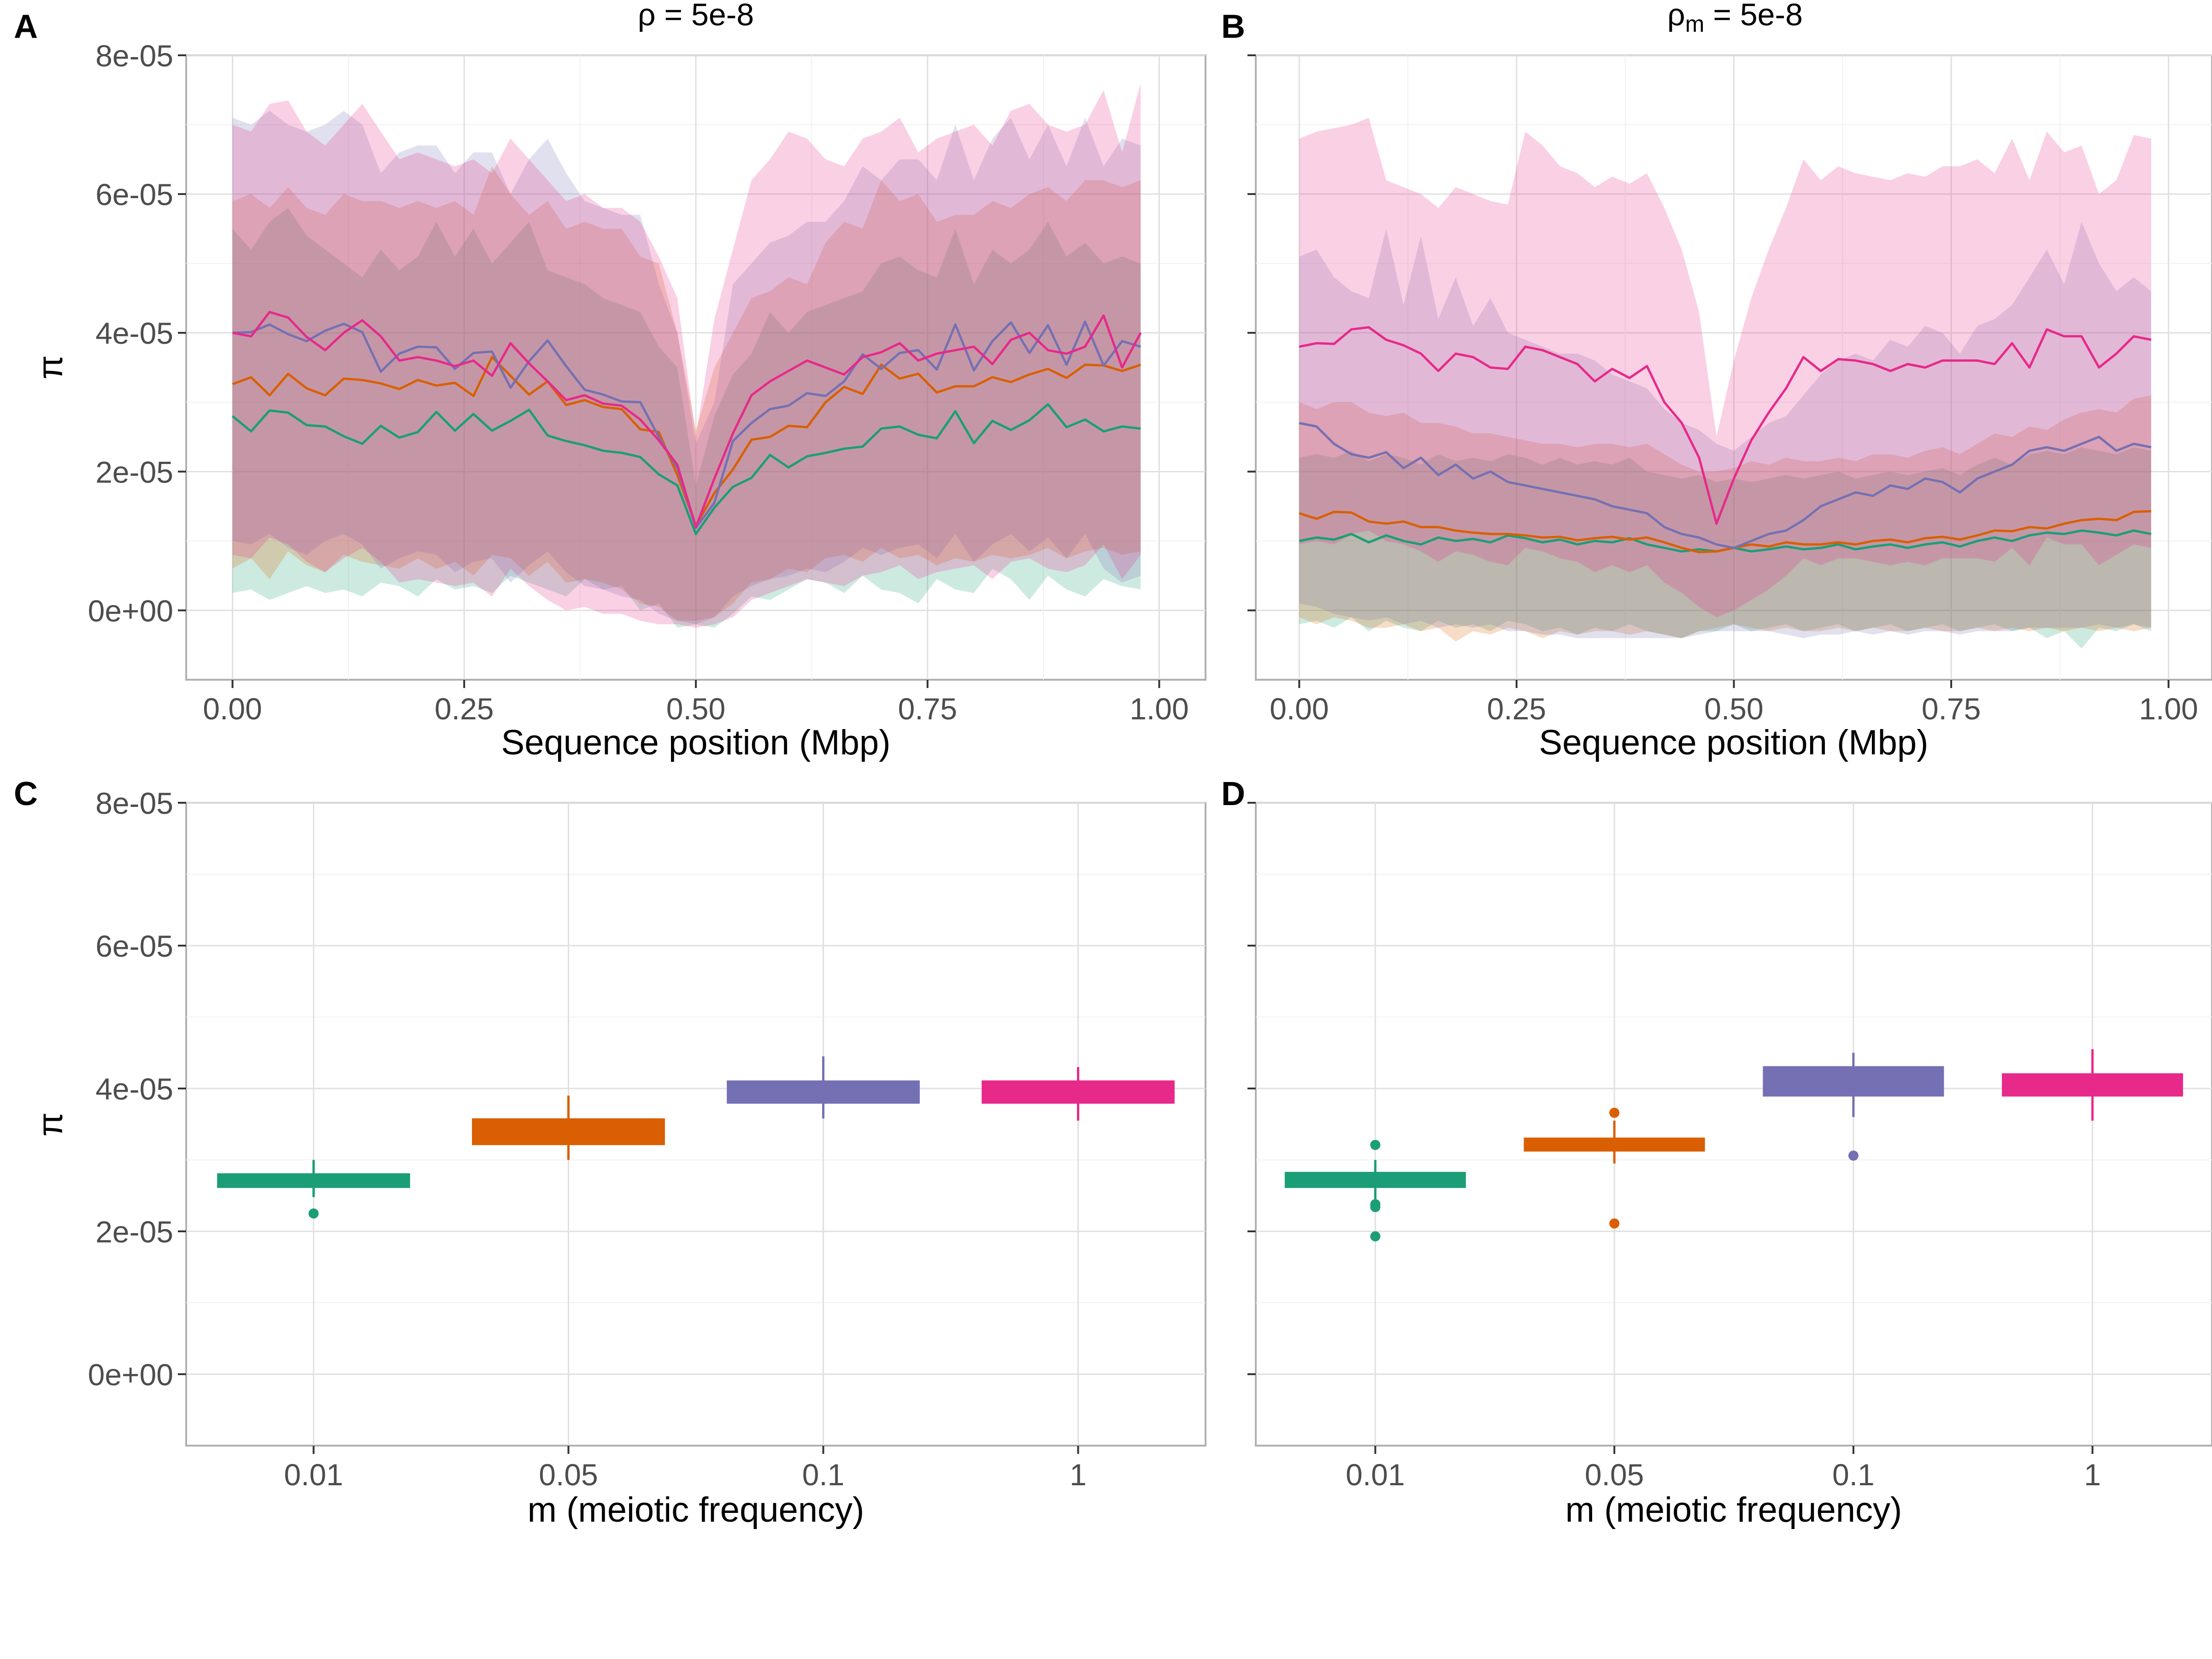  Describe the element at coordinates (1676, 16) in the screenshot. I see `panel-title-b-base: ρ` at that location.